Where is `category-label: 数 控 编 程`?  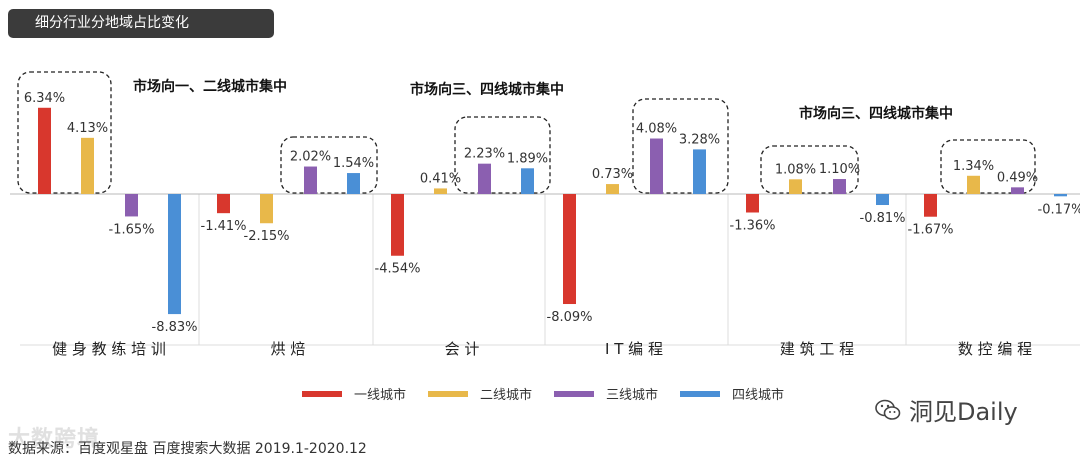
category-label: 数 控 编 程 is located at coordinates (995, 349).